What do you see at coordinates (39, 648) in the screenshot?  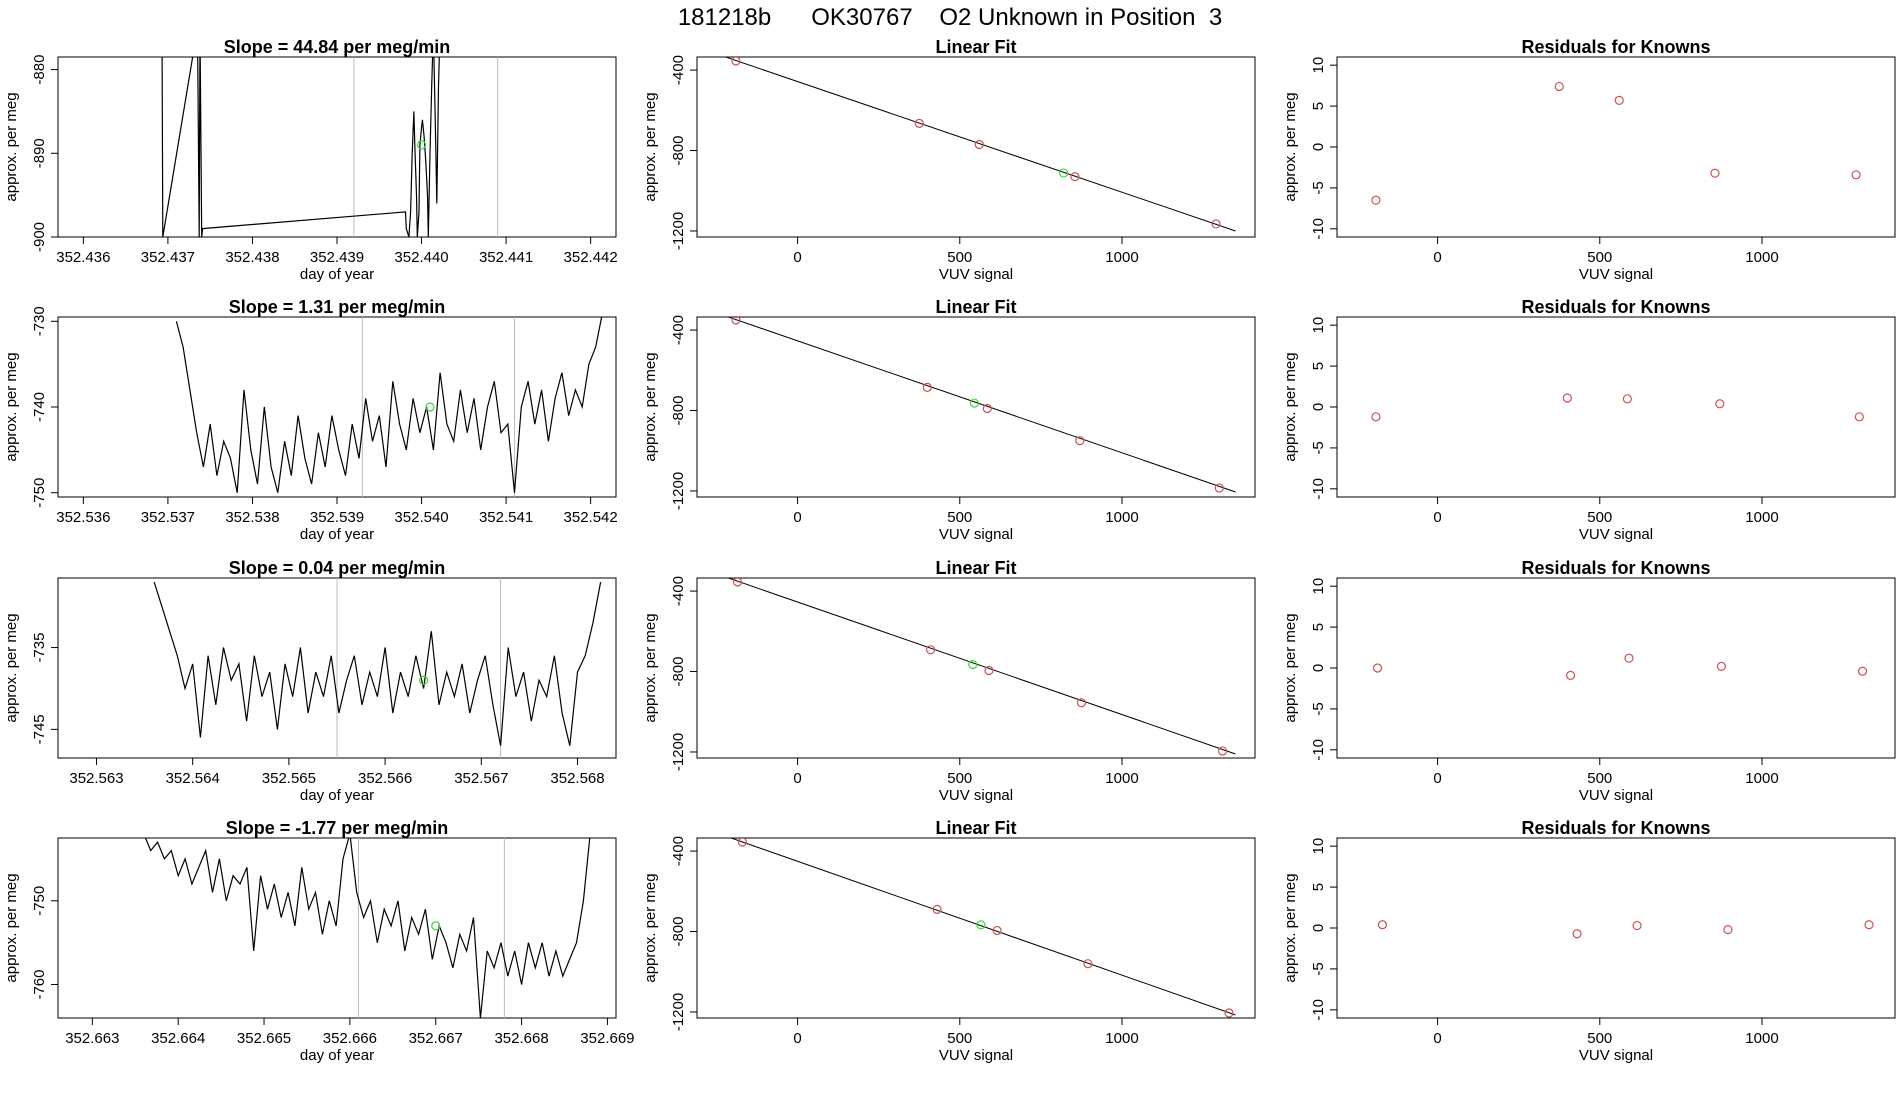 I see `y-tick-label: -735` at bounding box center [39, 648].